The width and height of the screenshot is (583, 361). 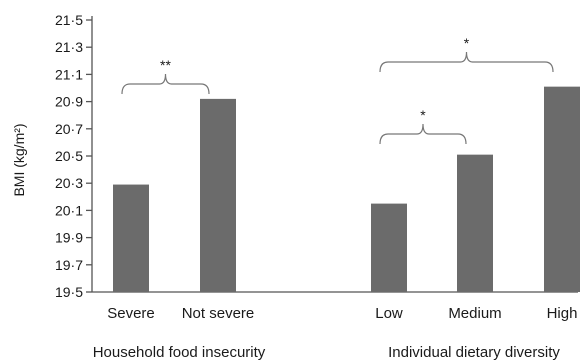 I want to click on y-tick-label: 21·3, so click(x=69, y=47).